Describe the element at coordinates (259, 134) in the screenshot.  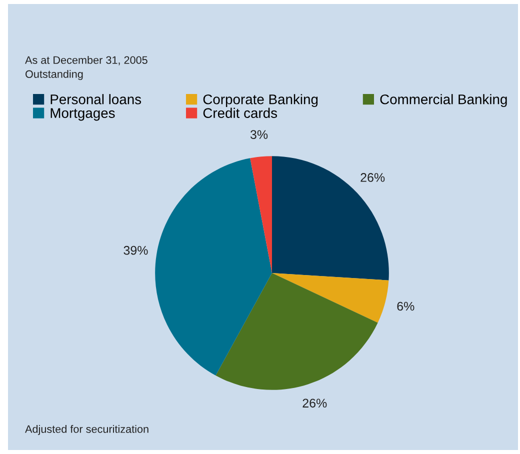
I see `data-label: 3%` at that location.